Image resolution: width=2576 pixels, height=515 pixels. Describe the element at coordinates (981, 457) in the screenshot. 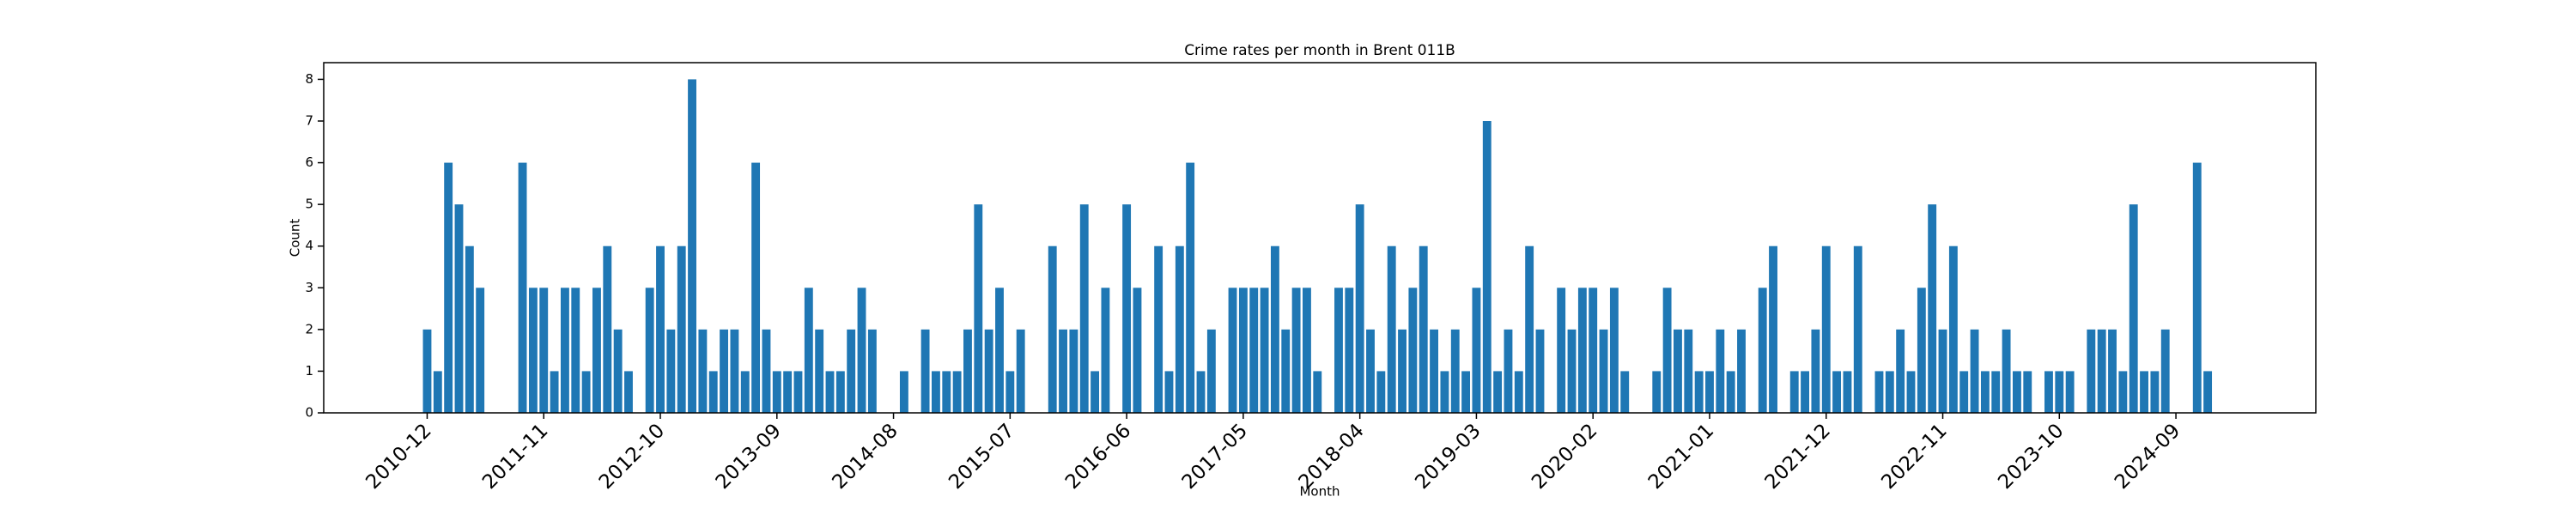

I see `x-tick-label: 2015-07` at that location.